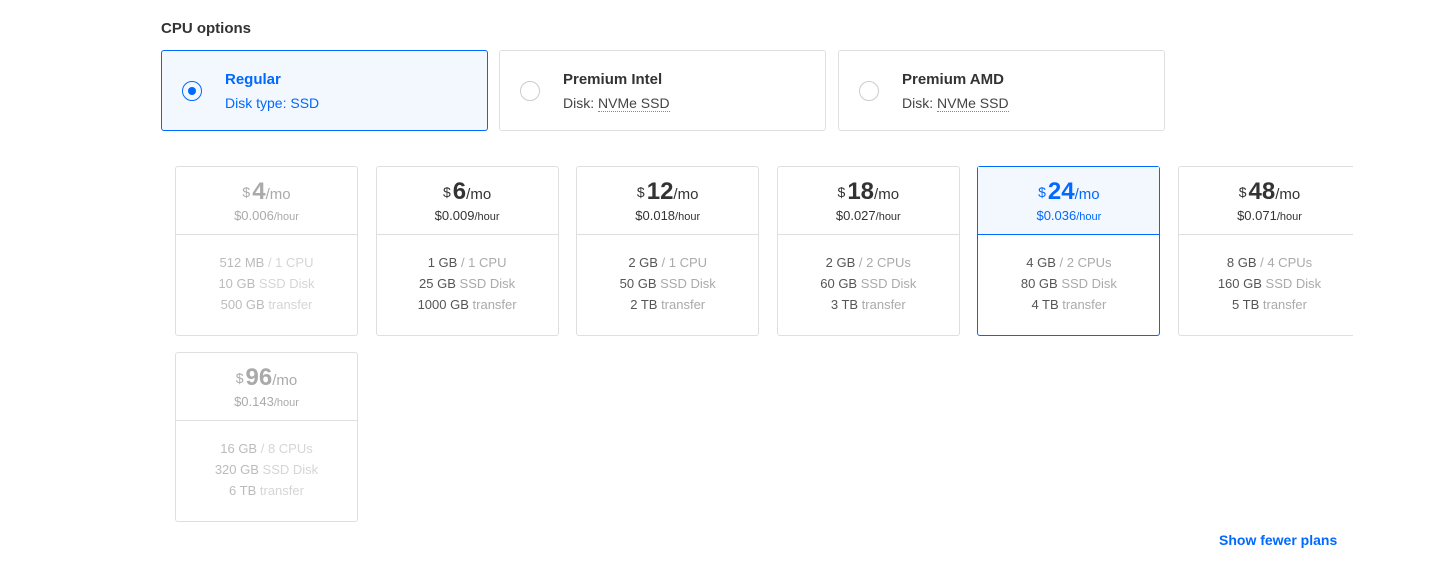 The image size is (1455, 561). Describe the element at coordinates (266, 304) in the screenshot. I see `transfer: 500 GB transfer` at that location.